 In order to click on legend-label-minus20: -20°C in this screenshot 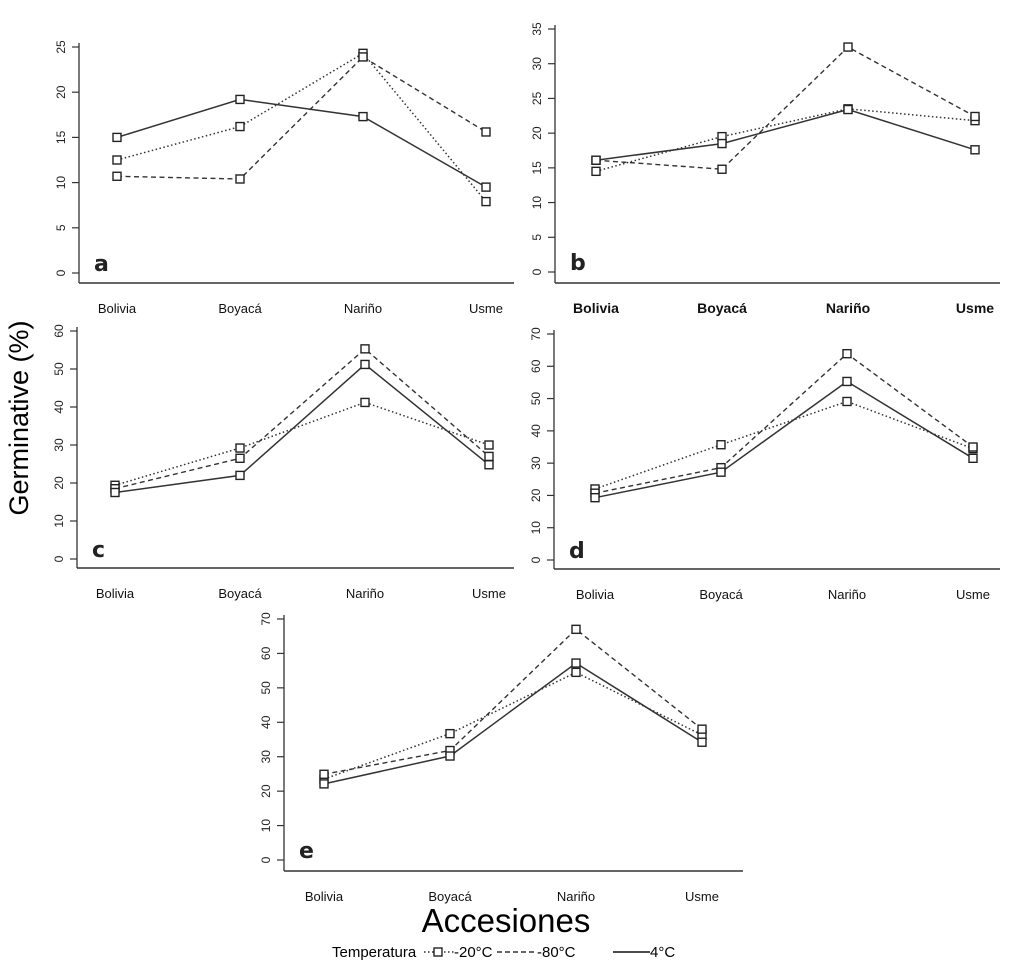, I will do `click(473, 952)`.